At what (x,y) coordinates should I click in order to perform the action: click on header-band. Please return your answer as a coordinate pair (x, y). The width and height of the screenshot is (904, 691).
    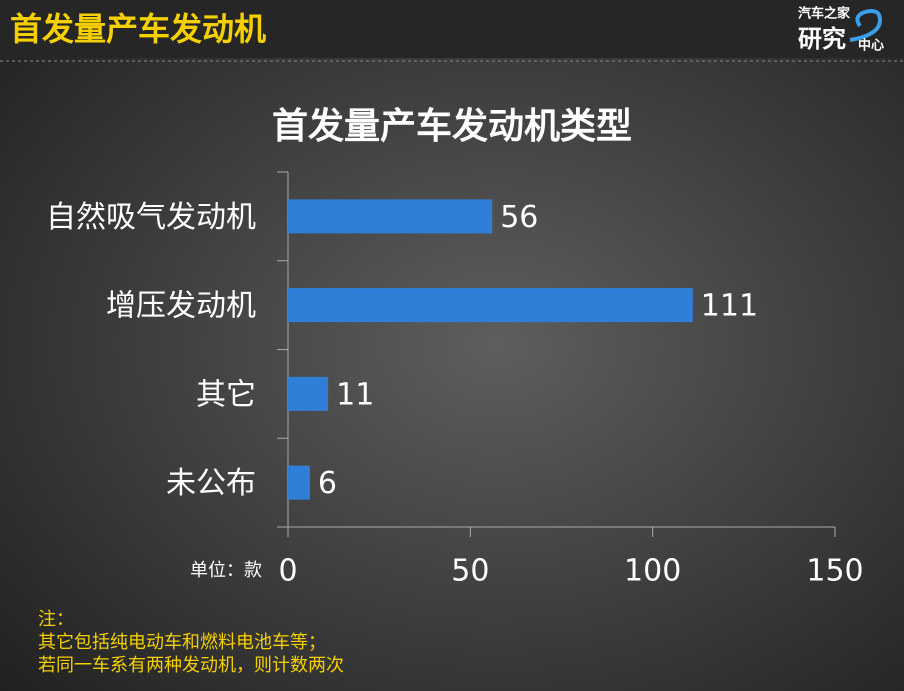
    Looking at the image, I should click on (452, 29).